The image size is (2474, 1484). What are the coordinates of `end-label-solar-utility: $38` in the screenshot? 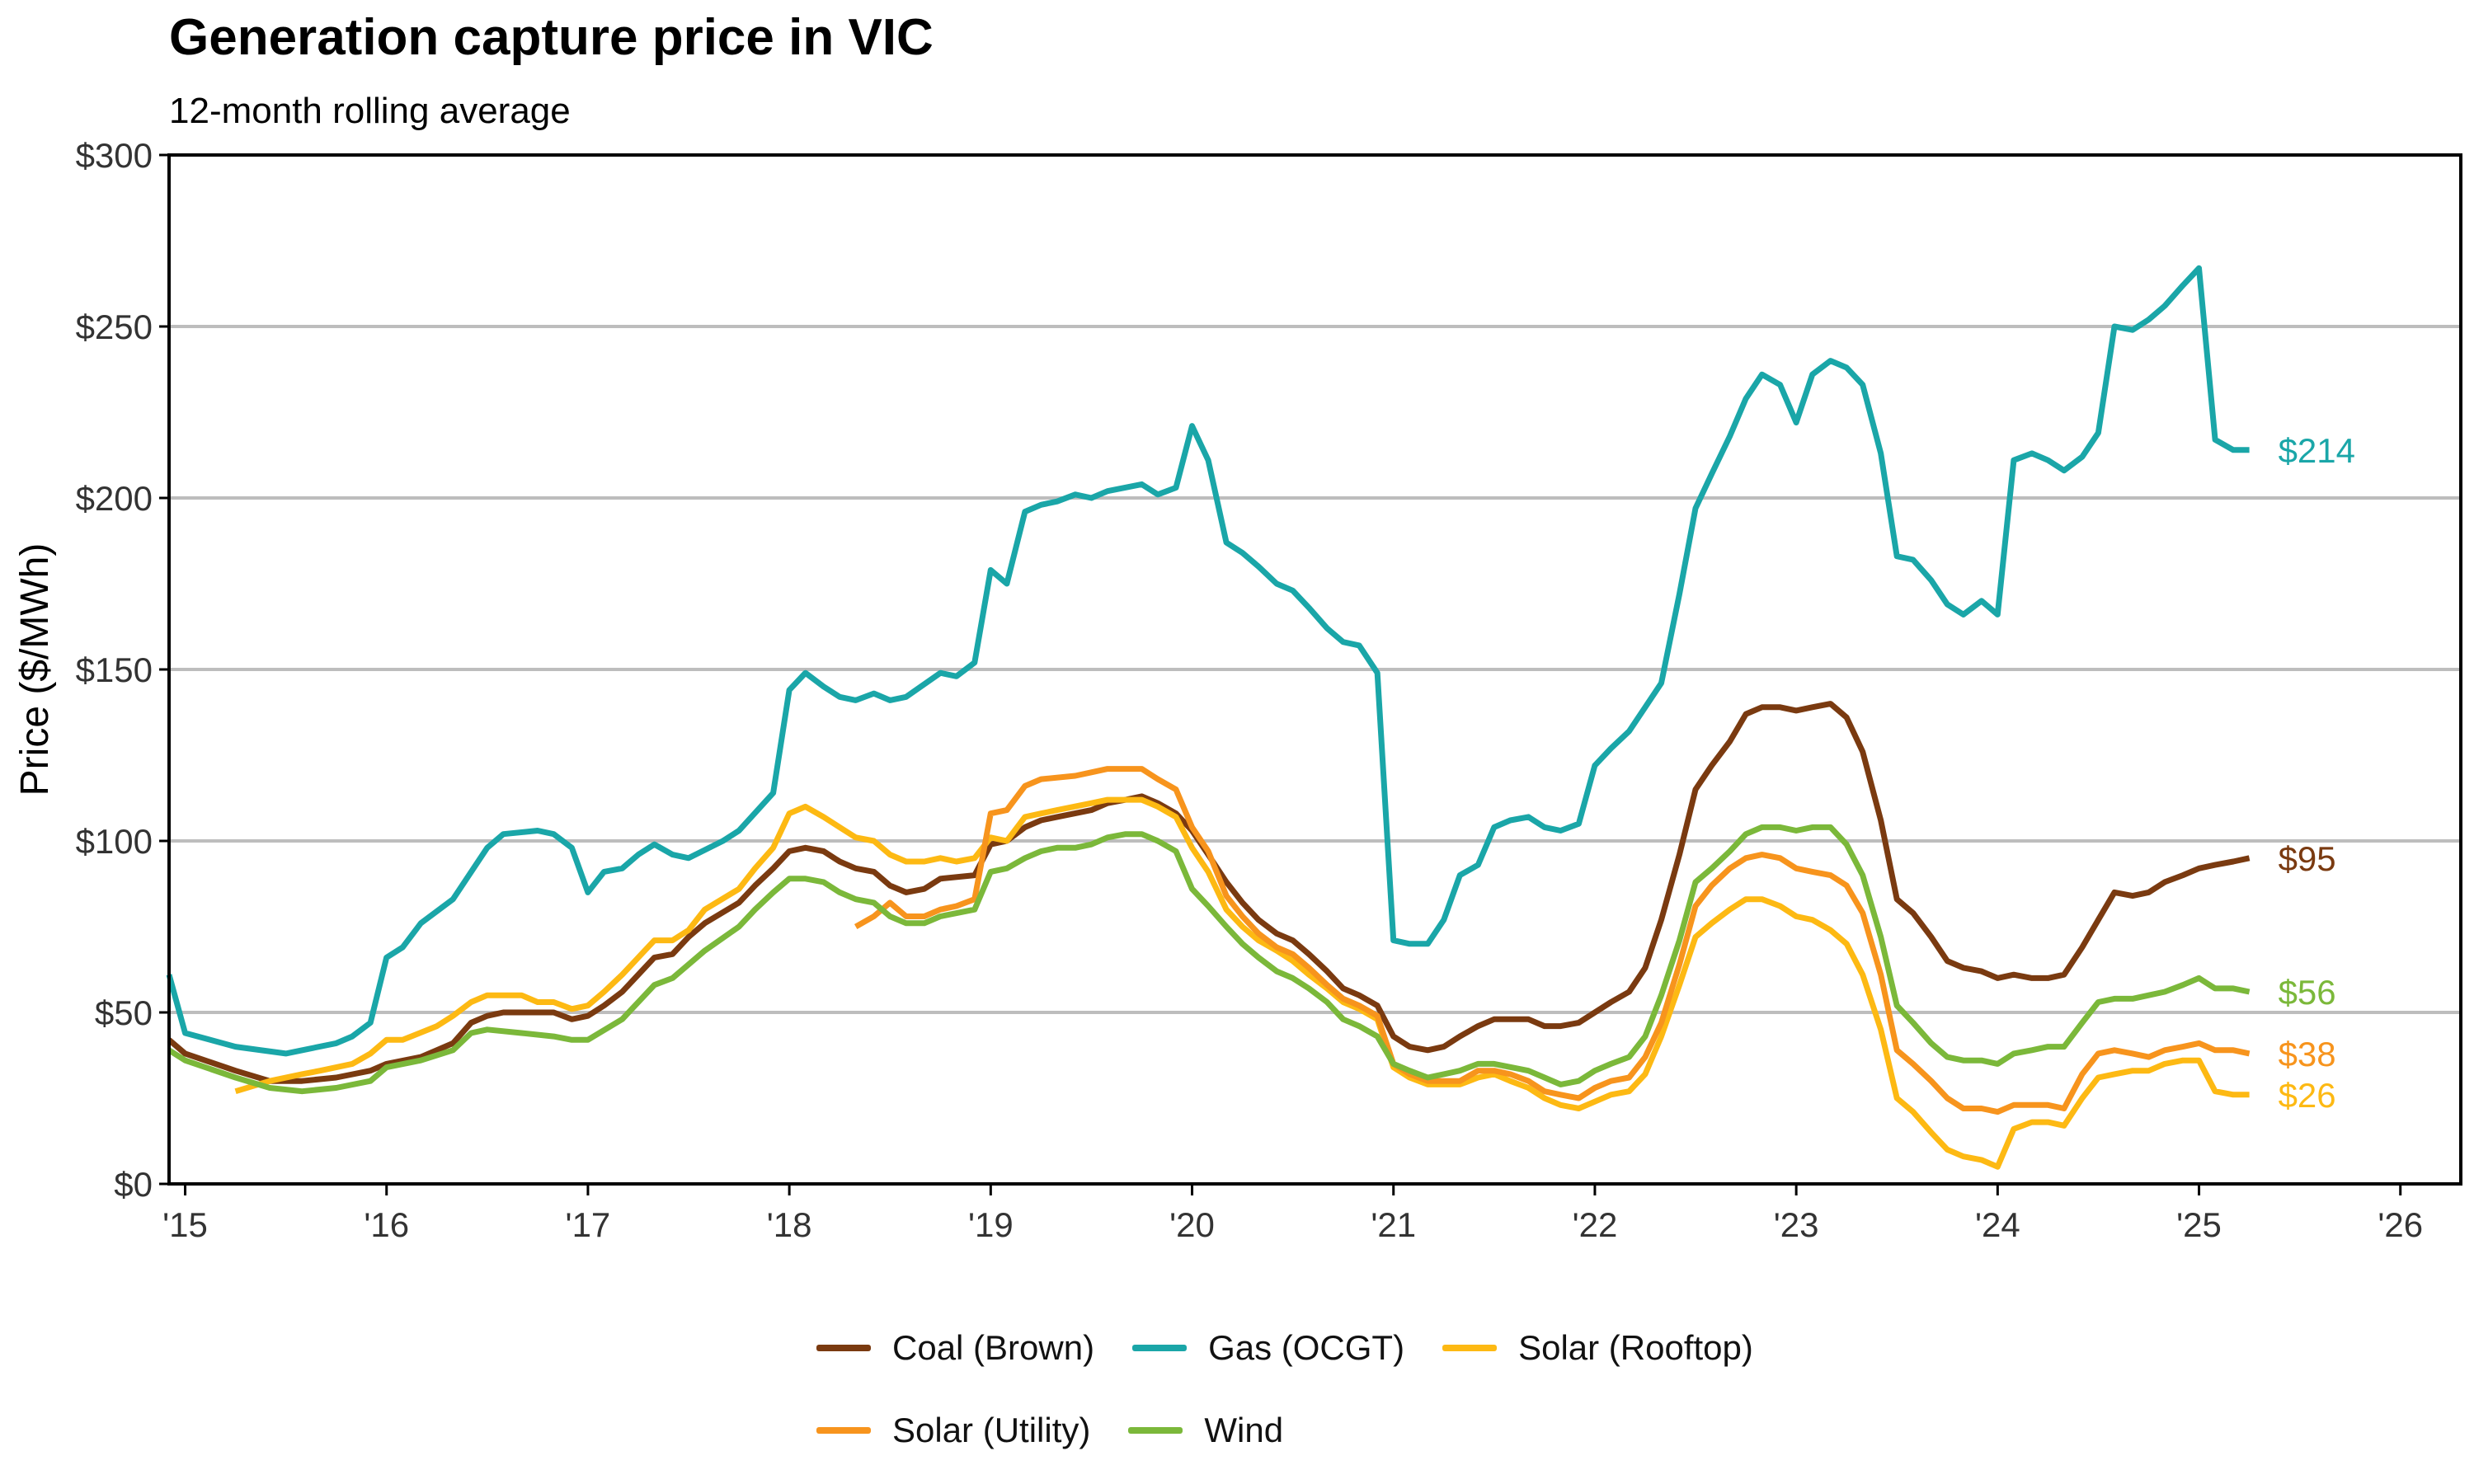 It's located at (2307, 1054).